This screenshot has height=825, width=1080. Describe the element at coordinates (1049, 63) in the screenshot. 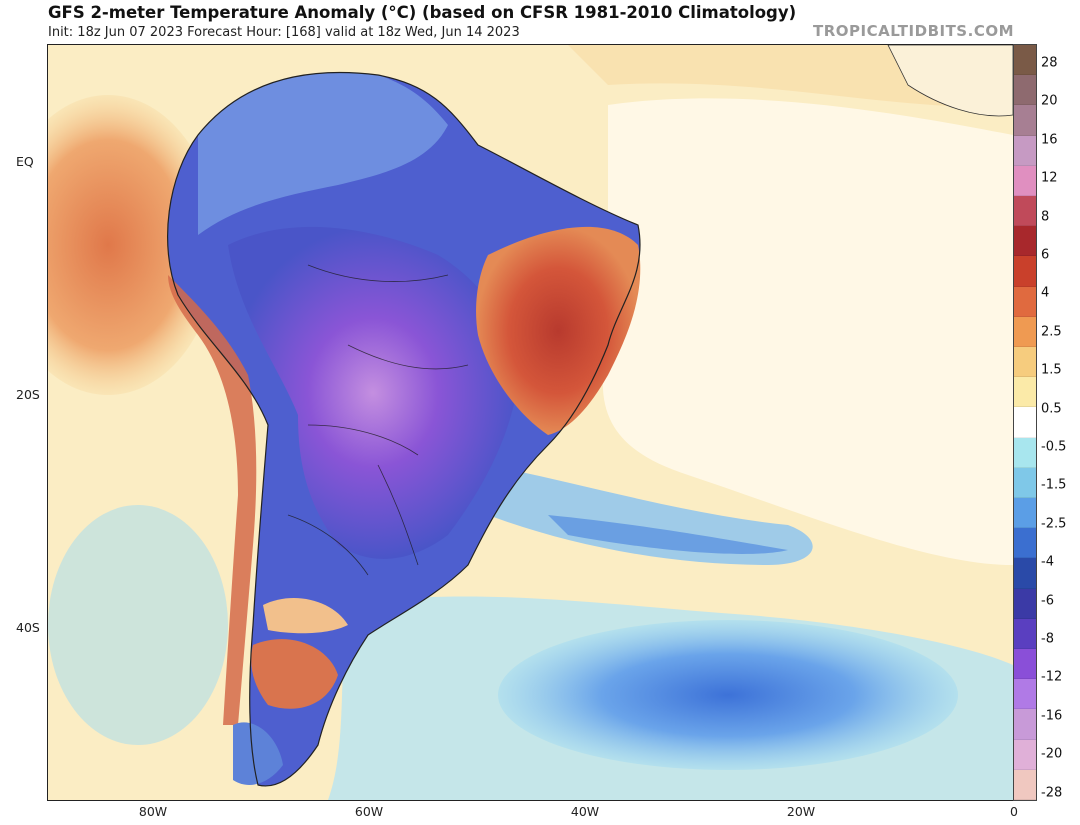

I see `colorbar-label: 28` at that location.